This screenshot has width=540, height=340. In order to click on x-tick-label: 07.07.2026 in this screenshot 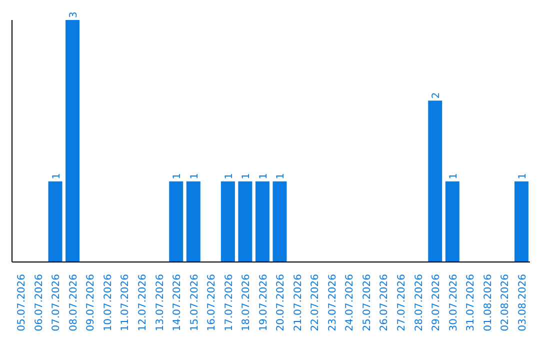, I will do `click(56, 303)`.